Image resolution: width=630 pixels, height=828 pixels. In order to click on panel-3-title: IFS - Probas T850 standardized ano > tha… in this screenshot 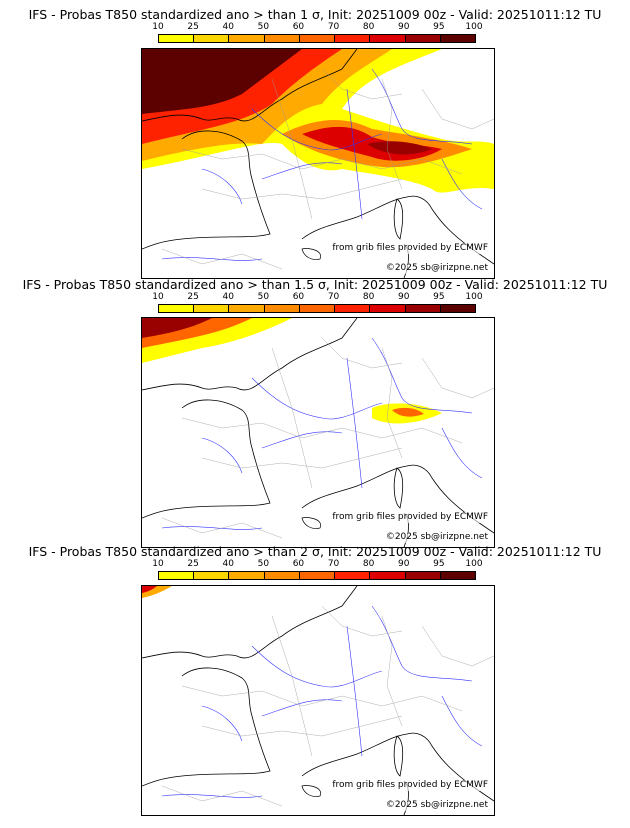, I will do `click(315, 551)`.